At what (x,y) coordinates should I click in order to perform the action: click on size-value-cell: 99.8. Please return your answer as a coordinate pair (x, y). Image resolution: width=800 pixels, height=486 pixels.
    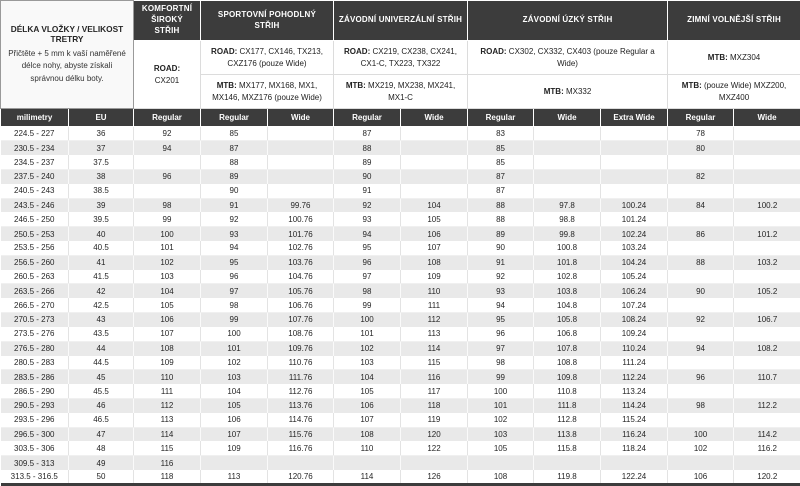
    Looking at the image, I should click on (567, 233).